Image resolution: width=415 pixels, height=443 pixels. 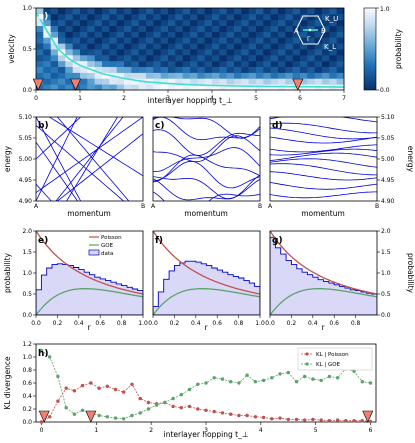 I want to click on kl-xtick-label: 6, so click(x=371, y=430).